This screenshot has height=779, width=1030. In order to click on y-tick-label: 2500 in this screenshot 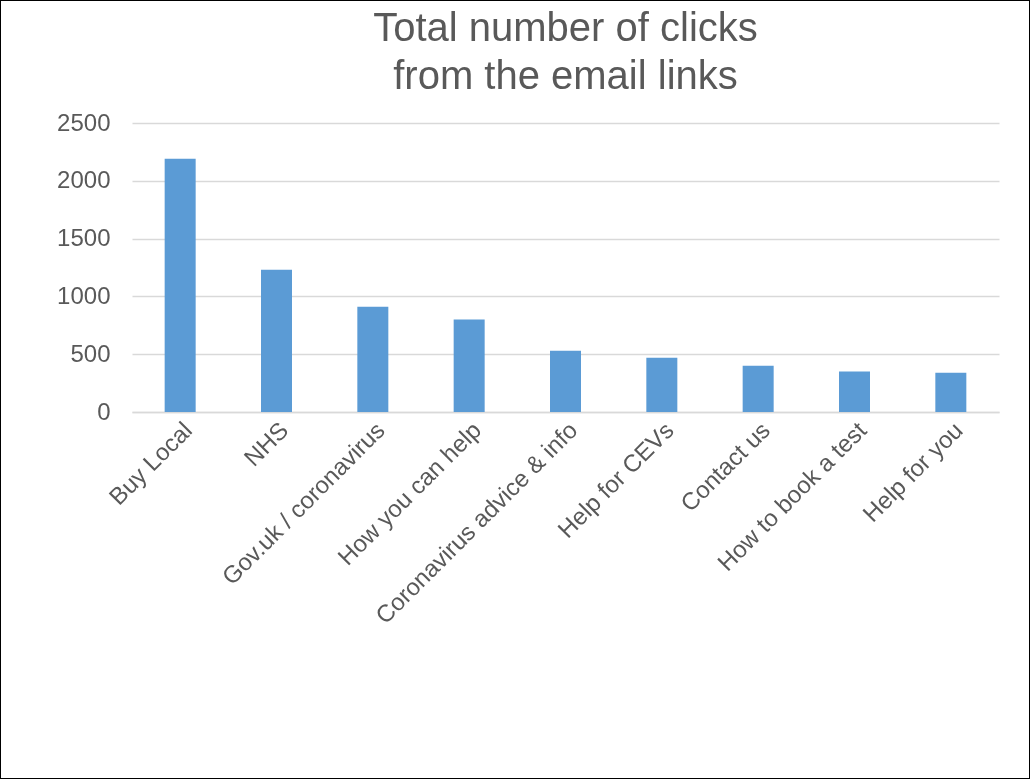, I will do `click(84, 122)`.